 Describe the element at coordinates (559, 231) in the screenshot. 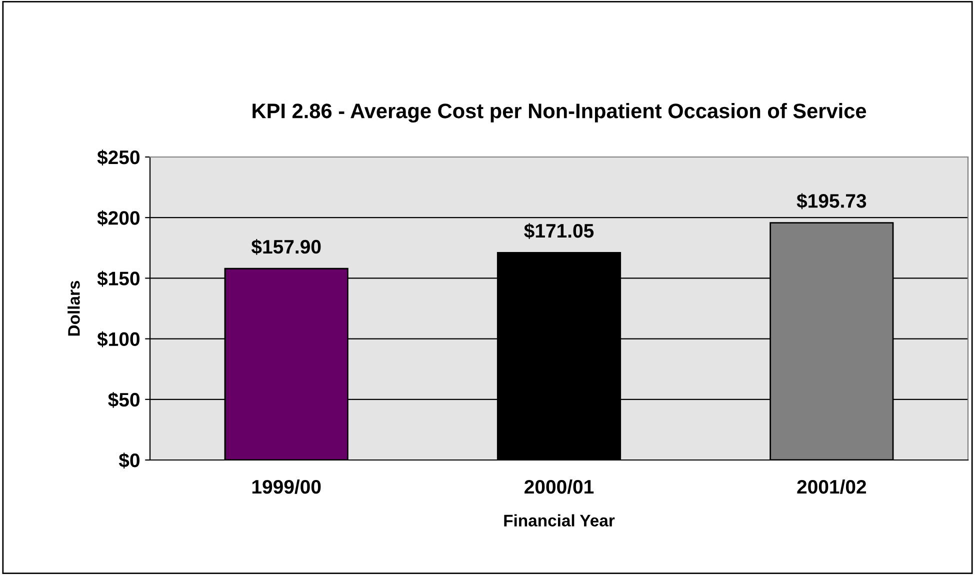

I see `data-label: $171.05` at that location.